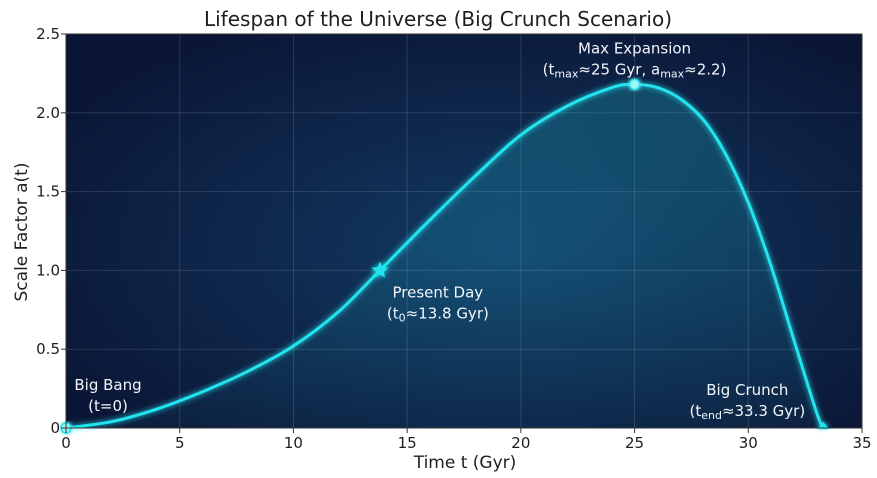 The width and height of the screenshot is (877, 478). What do you see at coordinates (823, 425) in the screenshot?
I see `marker-triangle-big-crunch` at bounding box center [823, 425].